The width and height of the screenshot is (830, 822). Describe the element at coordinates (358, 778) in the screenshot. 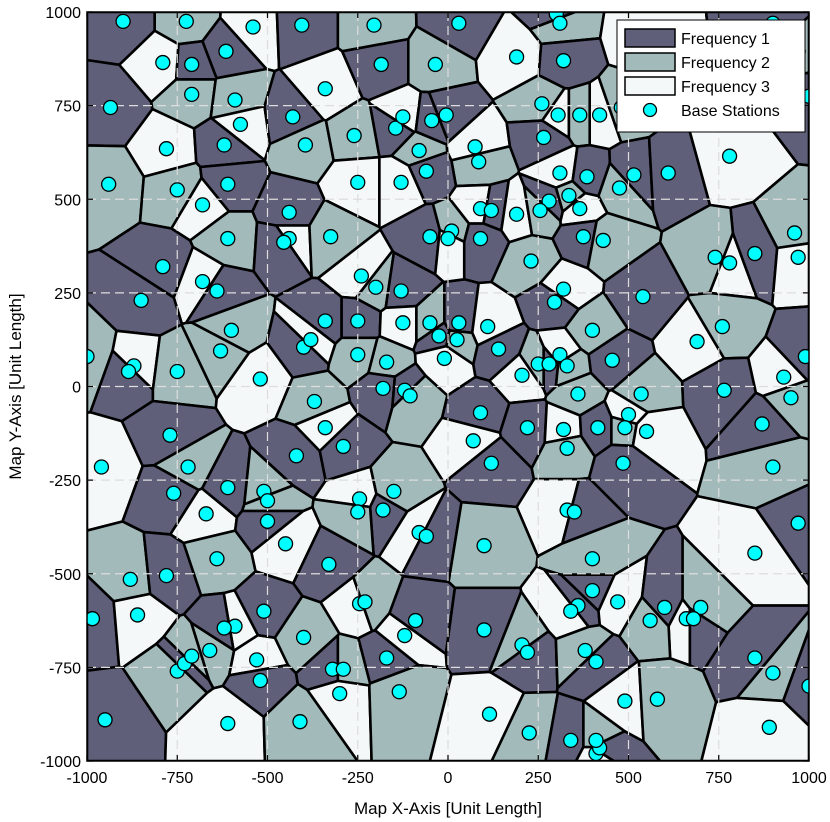

I see `x-tick-label: -250` at that location.